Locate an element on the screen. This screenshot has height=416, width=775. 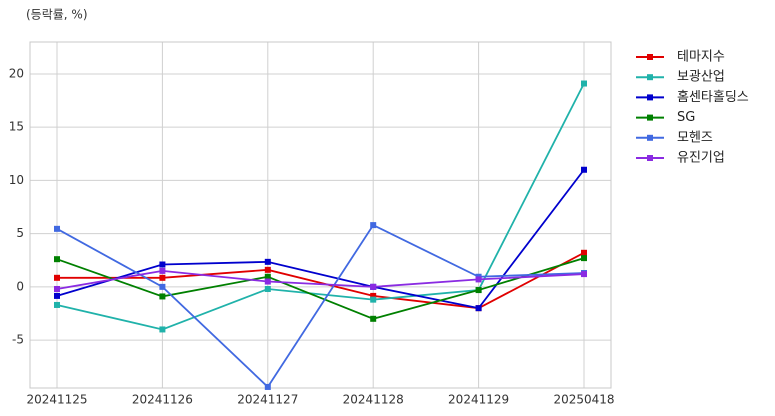
legend-label: SG is located at coordinates (686, 117).